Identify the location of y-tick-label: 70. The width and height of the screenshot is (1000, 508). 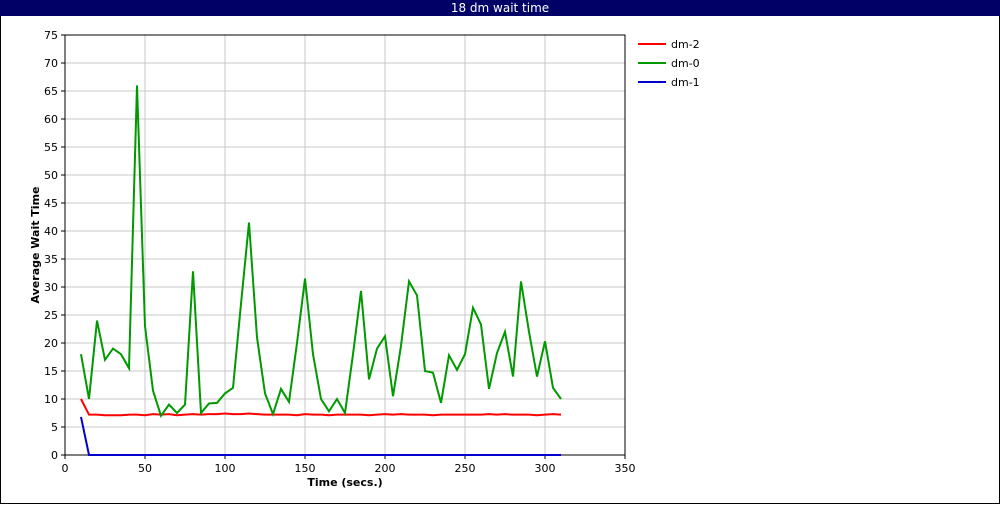
(51, 63).